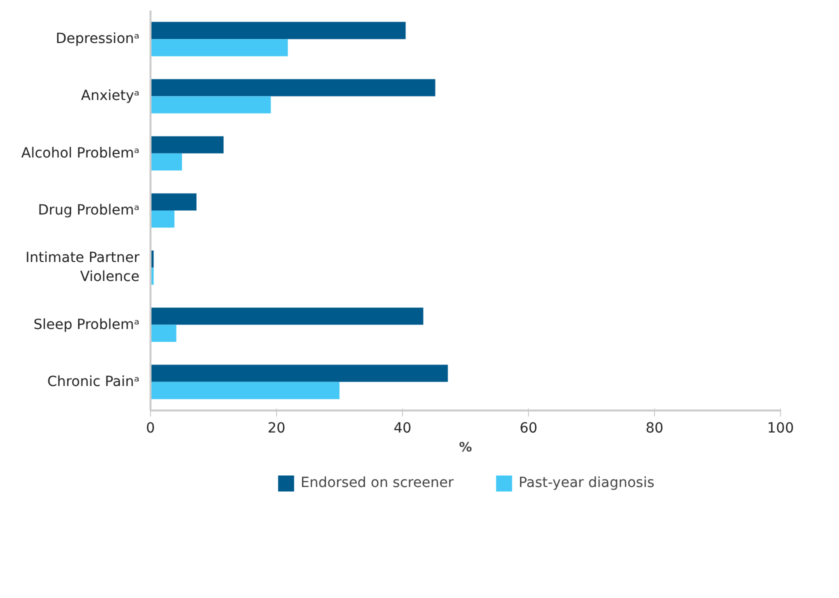 This screenshot has width=839, height=598. I want to click on y-tick-label: Drug Problemᵃ, so click(89, 210).